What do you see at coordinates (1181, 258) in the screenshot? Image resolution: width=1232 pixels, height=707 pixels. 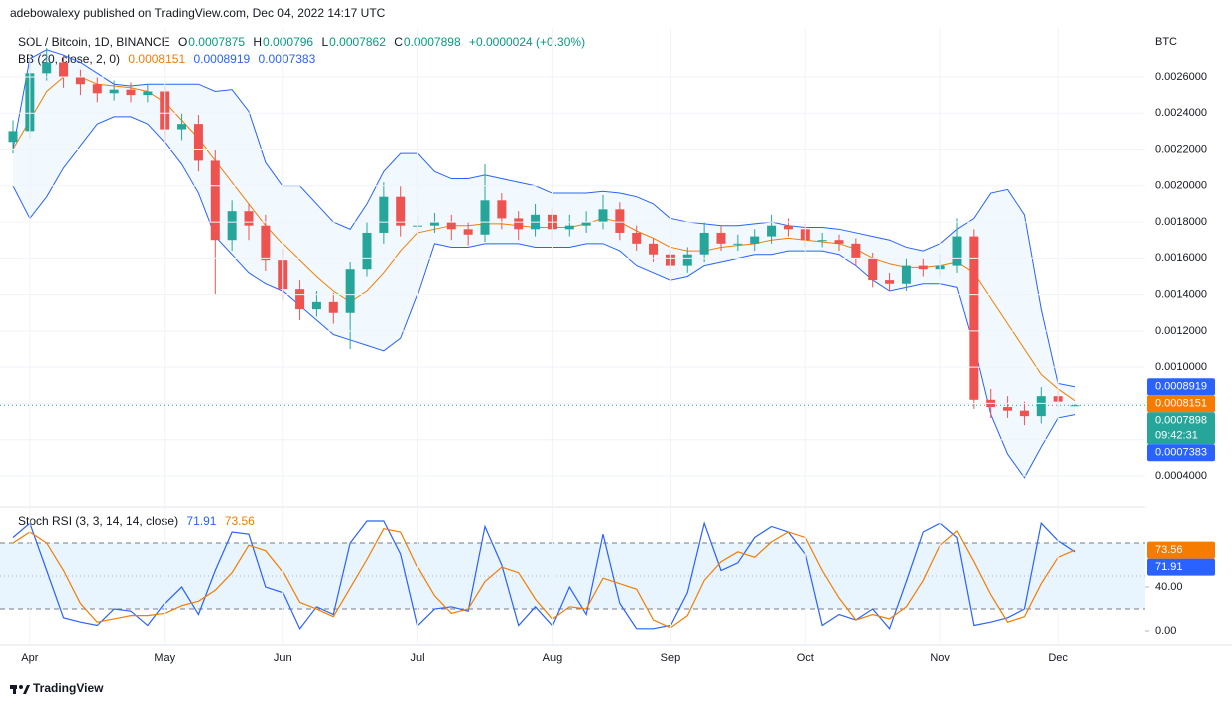 I see `y-tick-label: 0.0016000` at bounding box center [1181, 258].